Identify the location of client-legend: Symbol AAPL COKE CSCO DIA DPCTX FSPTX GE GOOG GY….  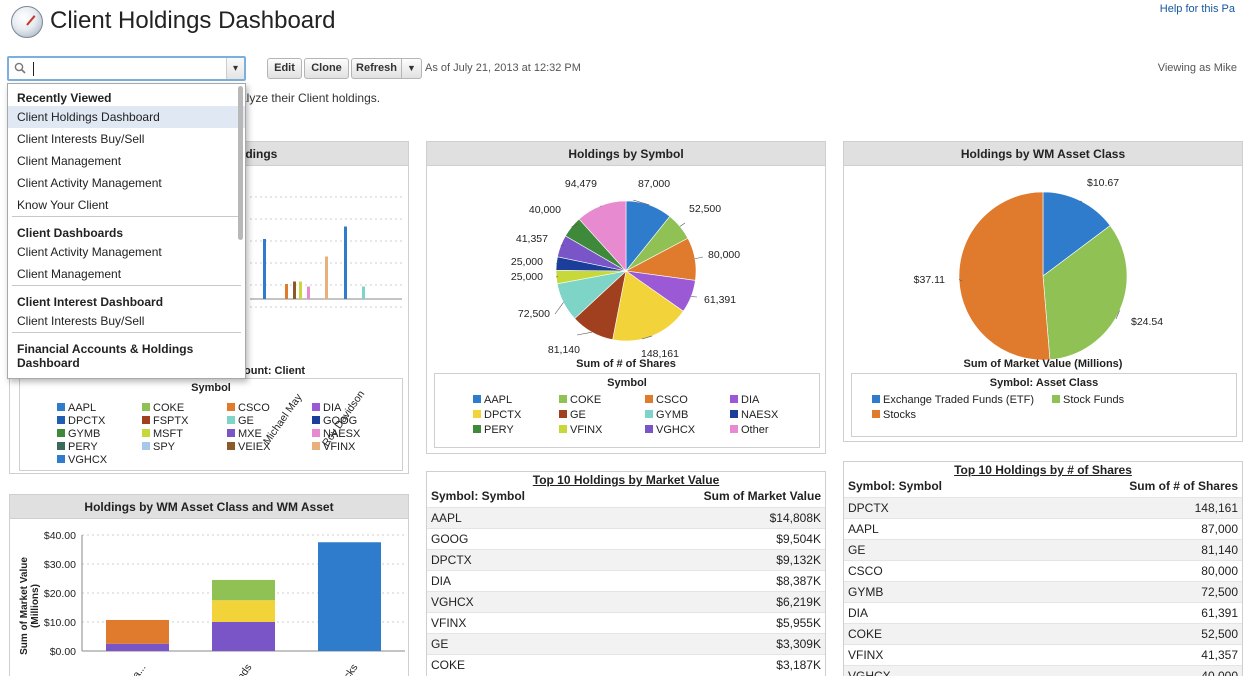
(211, 424).